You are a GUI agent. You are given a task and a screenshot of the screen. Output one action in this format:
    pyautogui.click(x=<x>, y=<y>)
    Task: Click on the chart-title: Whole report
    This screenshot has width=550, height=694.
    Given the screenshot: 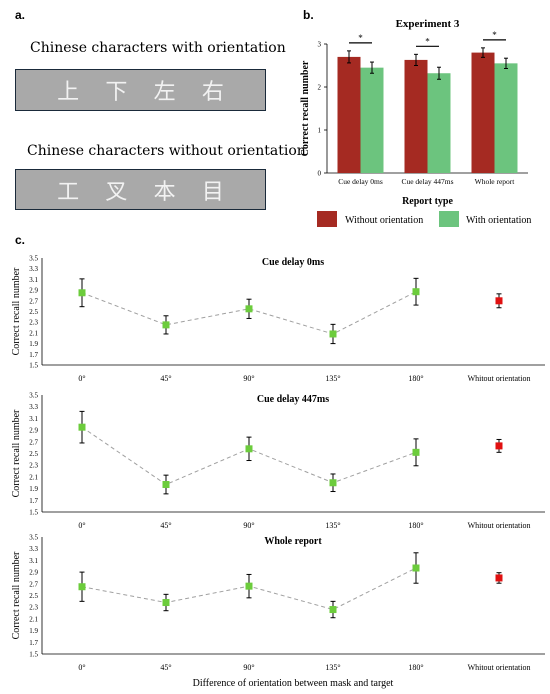 What is the action you would take?
    pyautogui.click(x=293, y=541)
    